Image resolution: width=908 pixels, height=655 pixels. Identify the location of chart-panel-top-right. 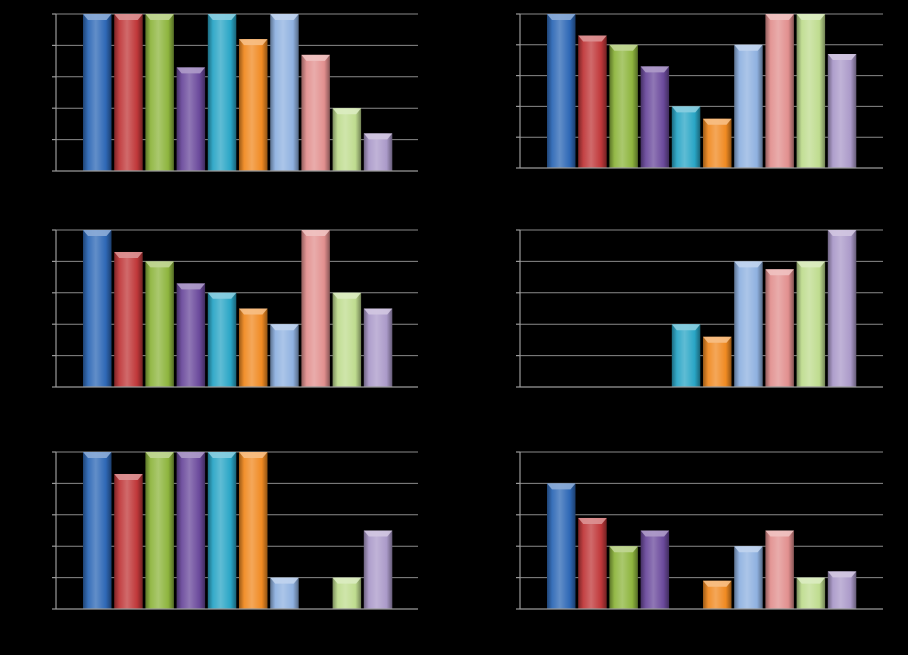
(699, 91).